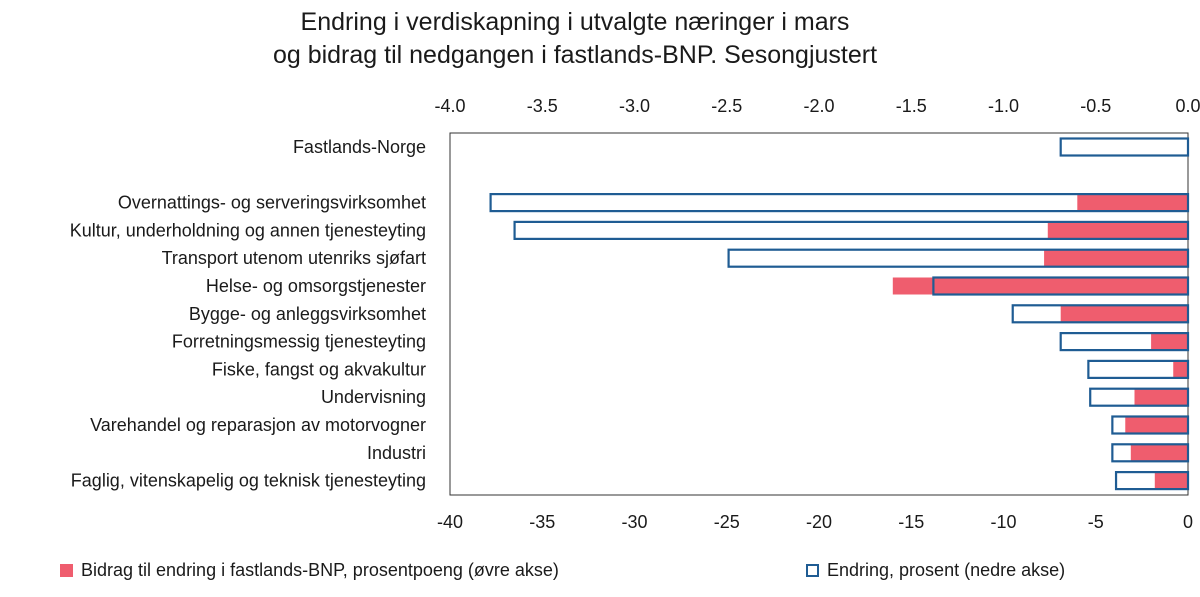 The image size is (1200, 597). Describe the element at coordinates (911, 106) in the screenshot. I see `top-axis-tick-label: -1.5` at that location.